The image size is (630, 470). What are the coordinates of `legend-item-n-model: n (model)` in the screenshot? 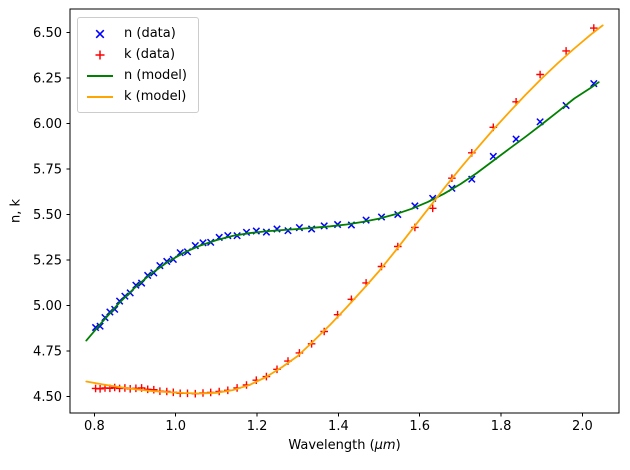 It's located at (136, 75).